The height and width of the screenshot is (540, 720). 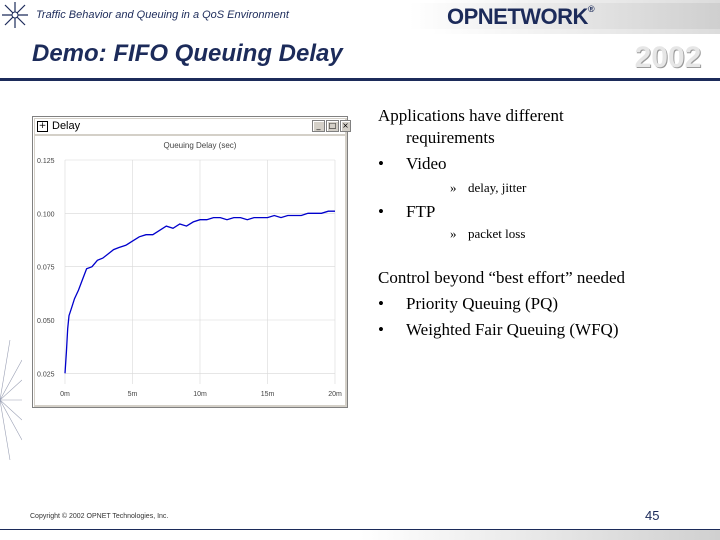 I want to click on header-strip, so click(x=375, y=16).